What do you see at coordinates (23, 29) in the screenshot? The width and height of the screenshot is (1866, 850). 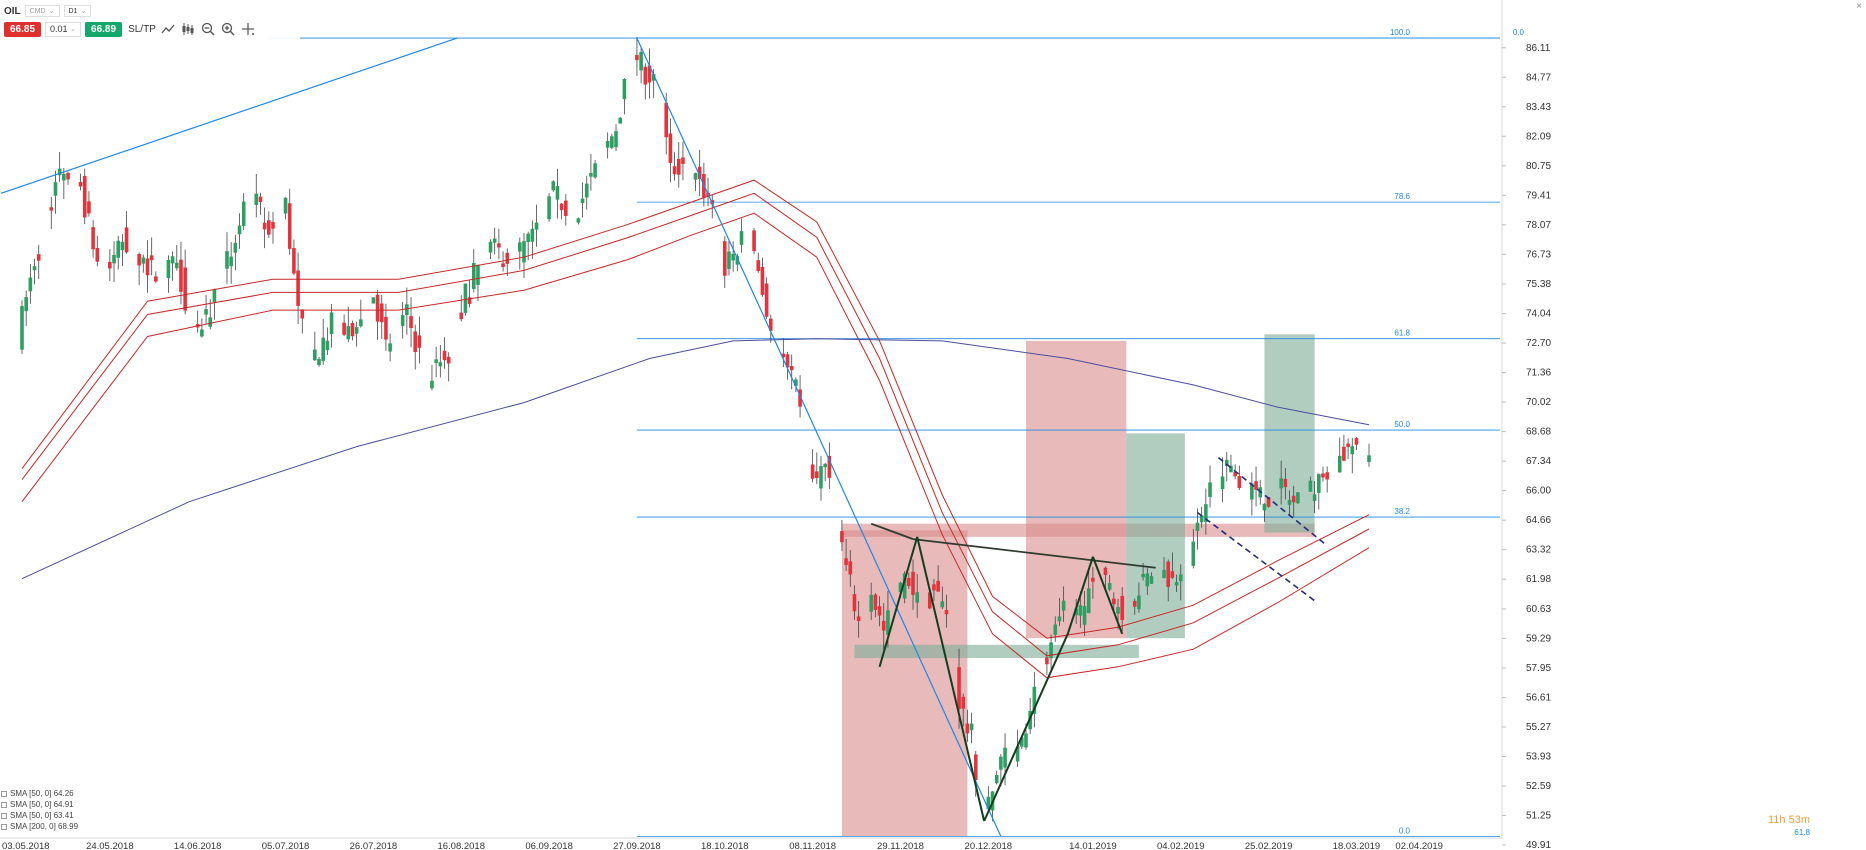 I see `sell-button: 66.85` at bounding box center [23, 29].